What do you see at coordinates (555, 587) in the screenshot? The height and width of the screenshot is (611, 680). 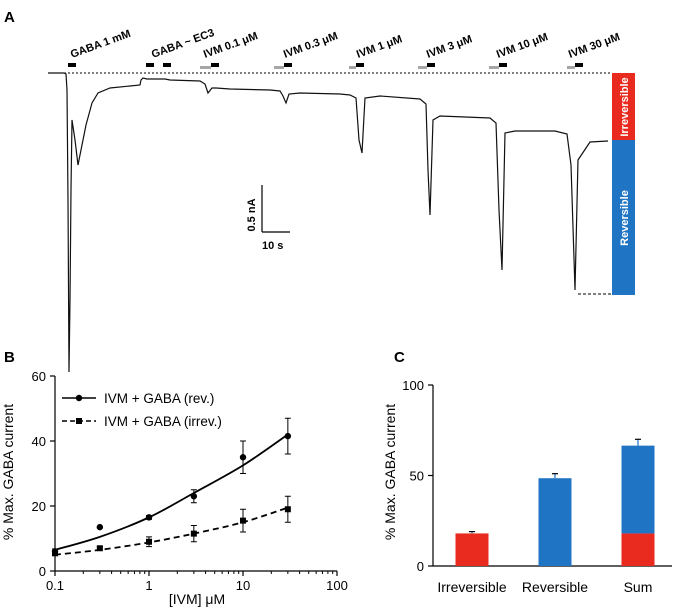 I see `c-category-label: Reversible` at bounding box center [555, 587].